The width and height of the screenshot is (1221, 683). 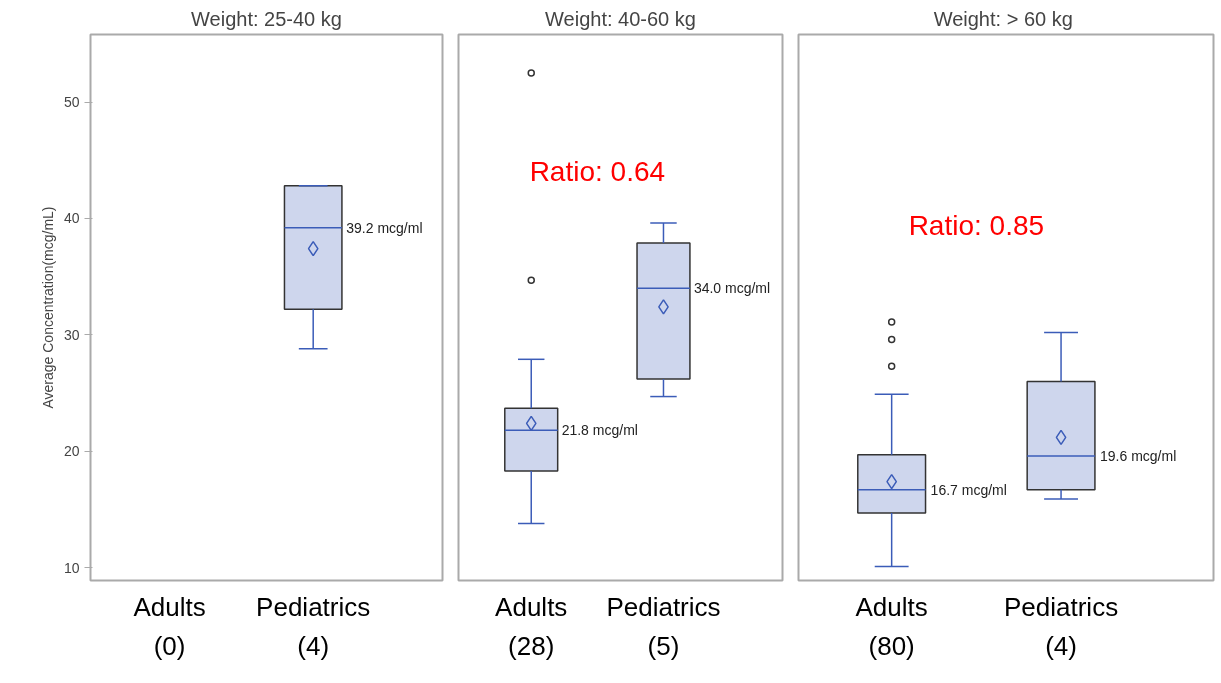 I want to click on y-tick-label: 10, so click(x=71, y=567).